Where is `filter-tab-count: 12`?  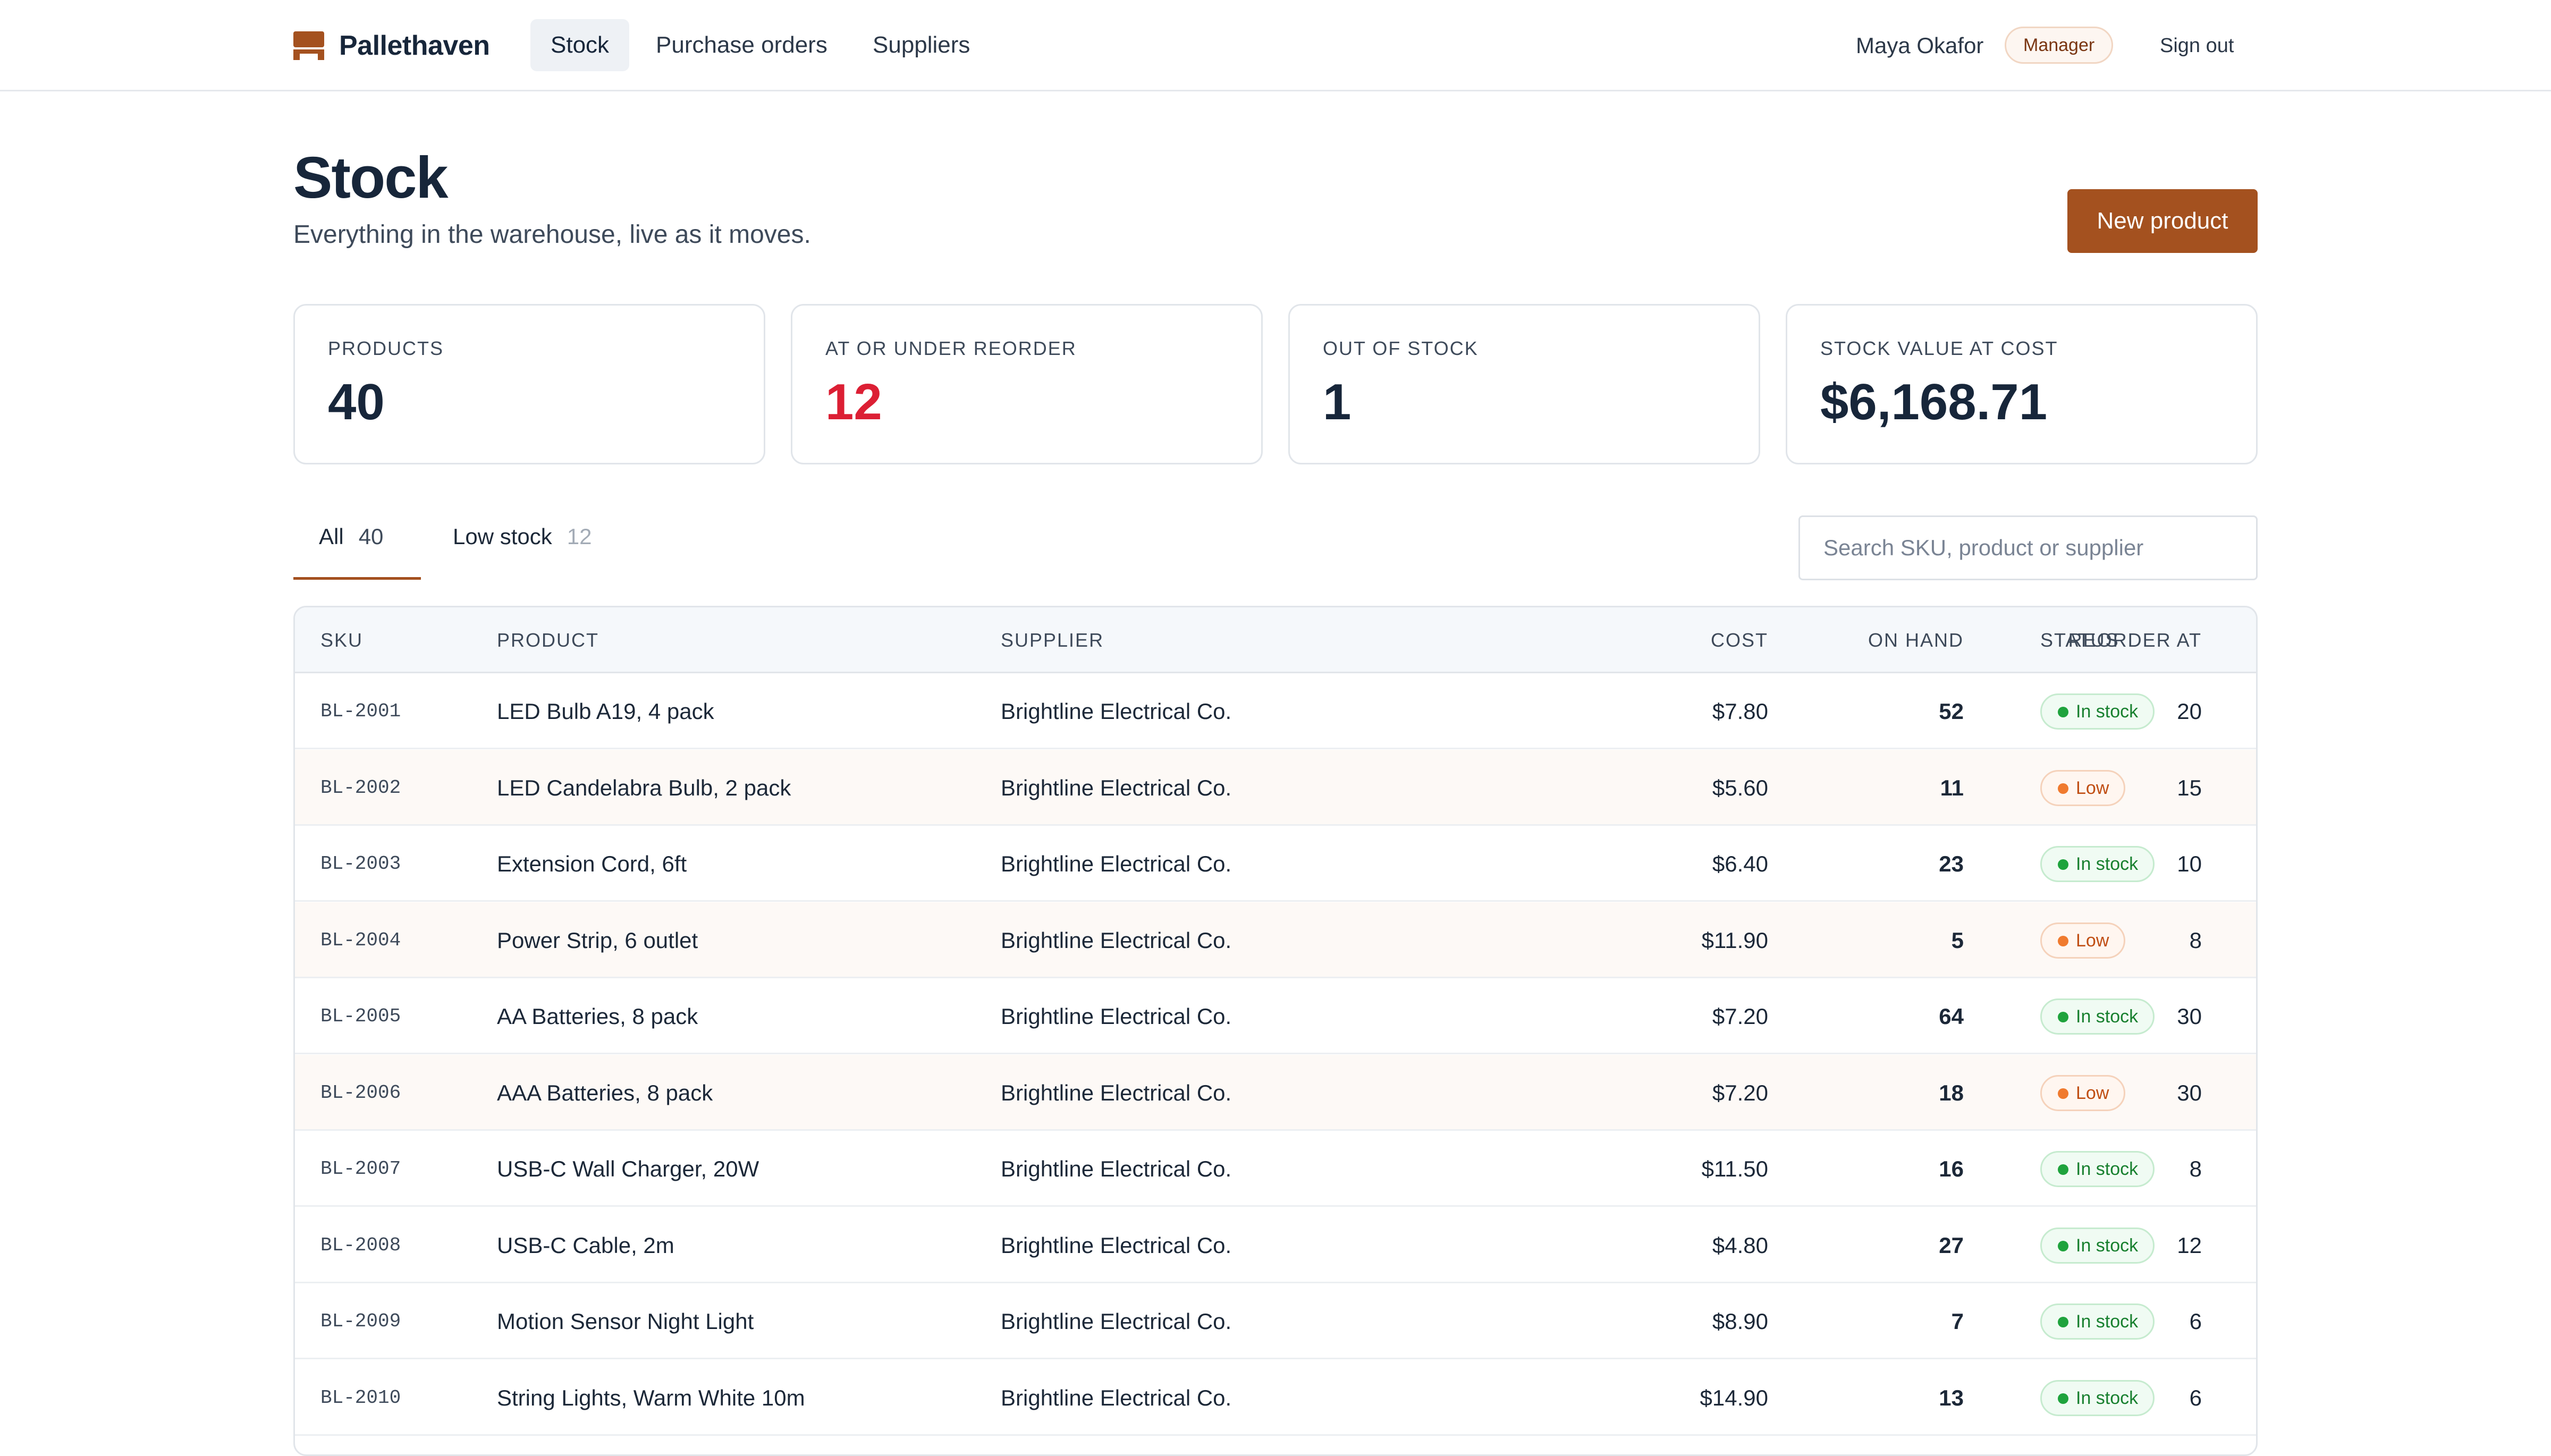
filter-tab-count: 12 is located at coordinates (579, 536).